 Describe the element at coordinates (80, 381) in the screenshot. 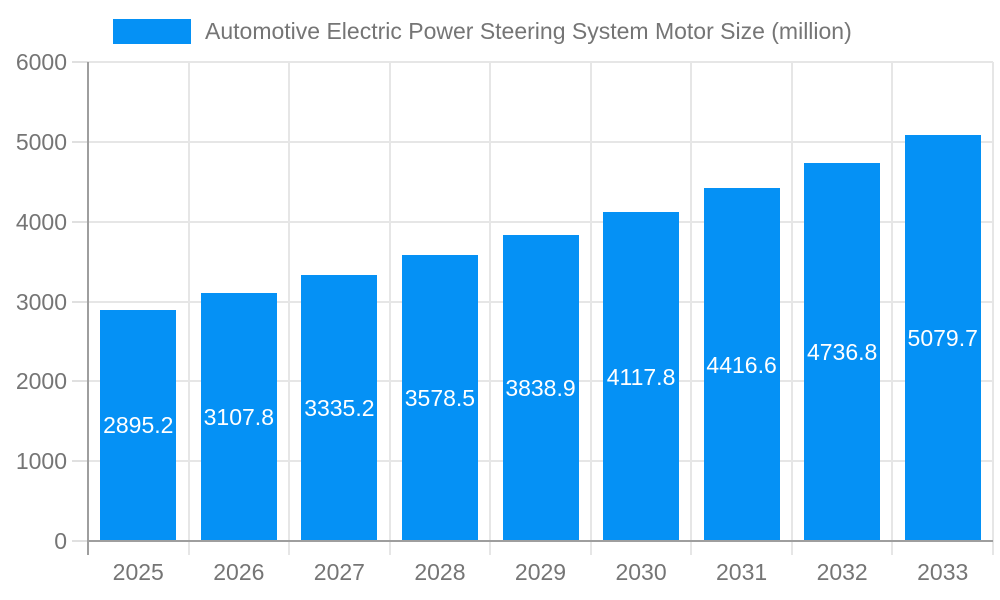

I see `y-tick-2000` at that location.